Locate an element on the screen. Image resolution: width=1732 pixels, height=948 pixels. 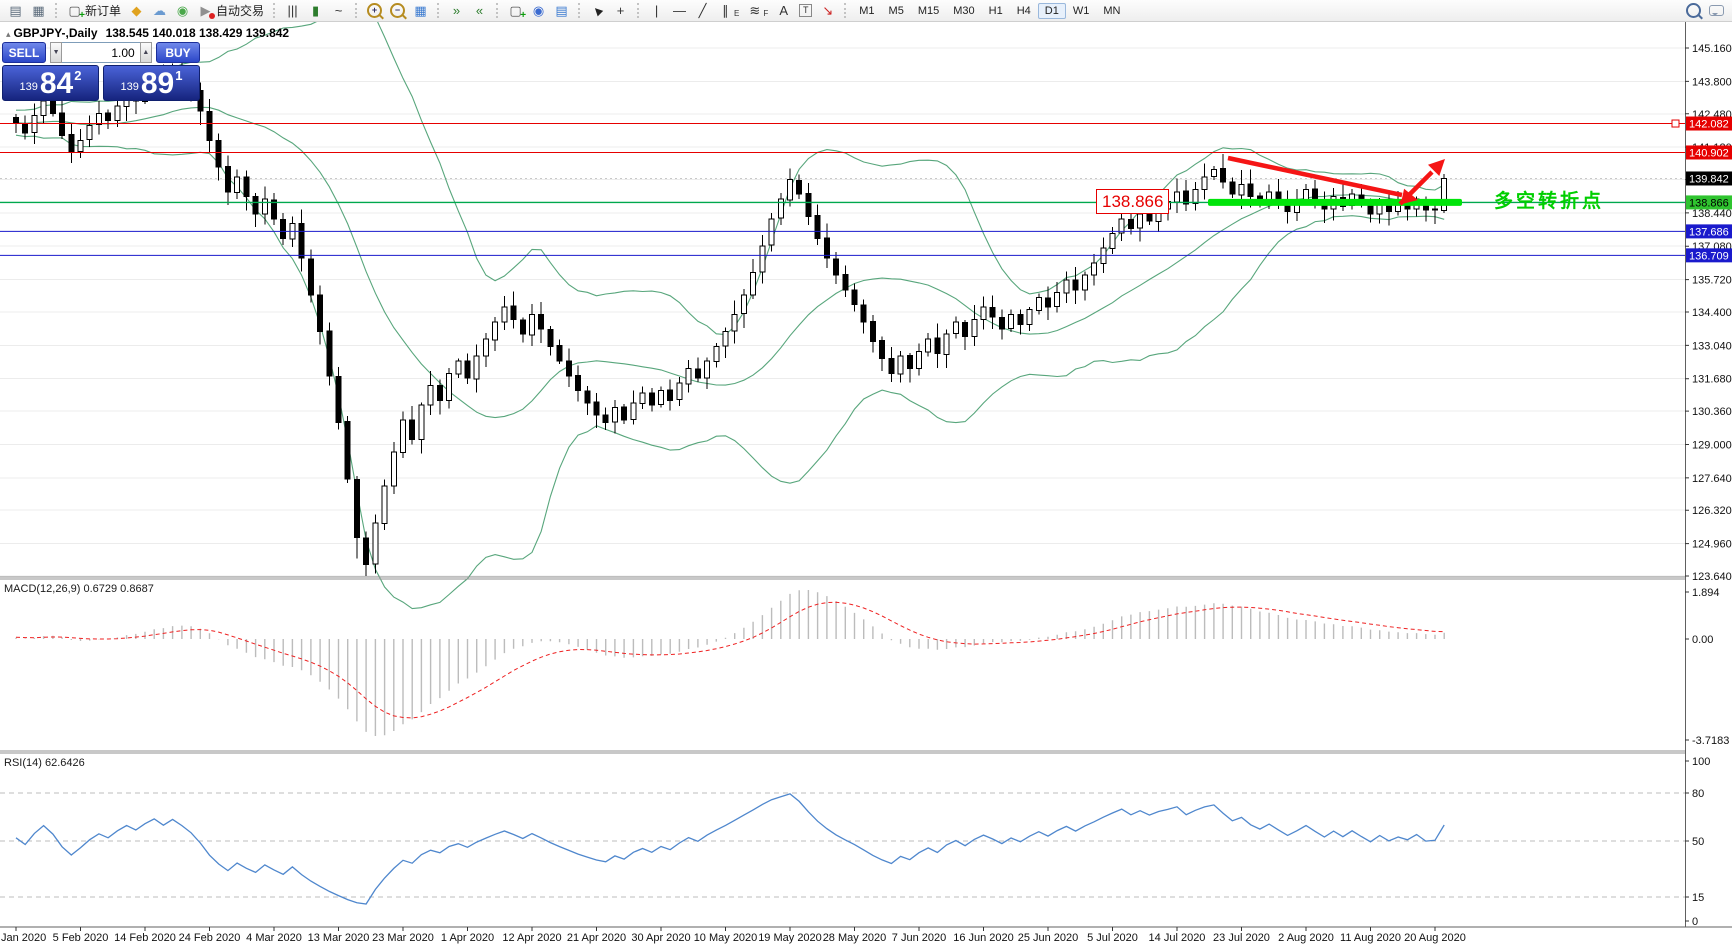
buy-button: BUY is located at coordinates (178, 52).